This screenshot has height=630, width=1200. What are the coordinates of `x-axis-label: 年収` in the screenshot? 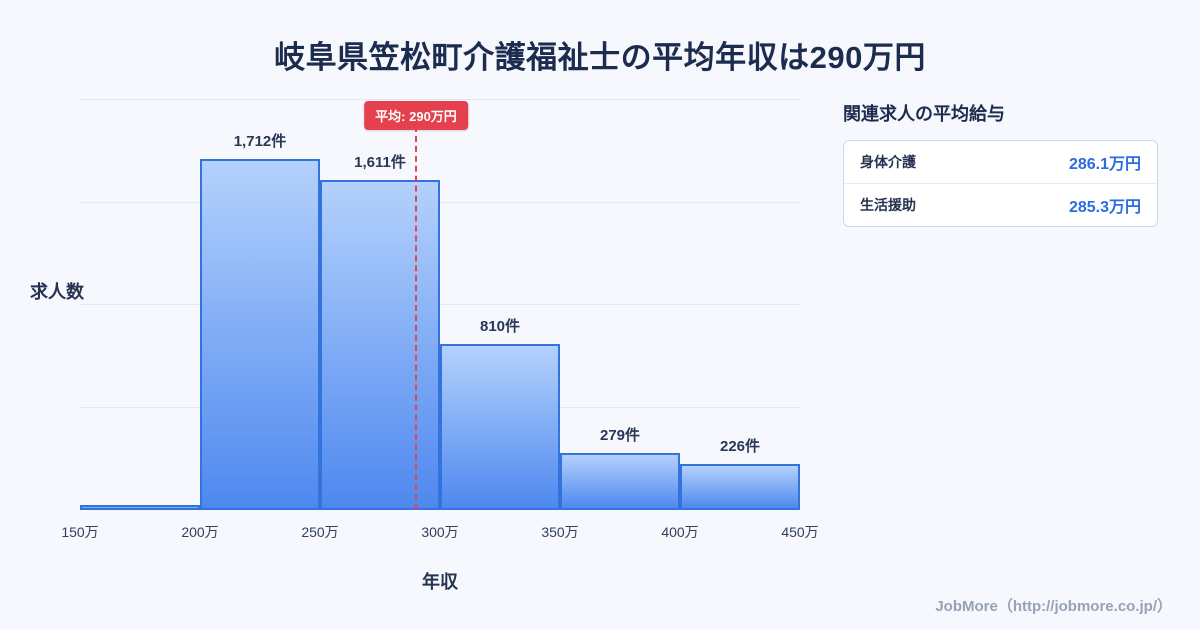 It's located at (440, 582).